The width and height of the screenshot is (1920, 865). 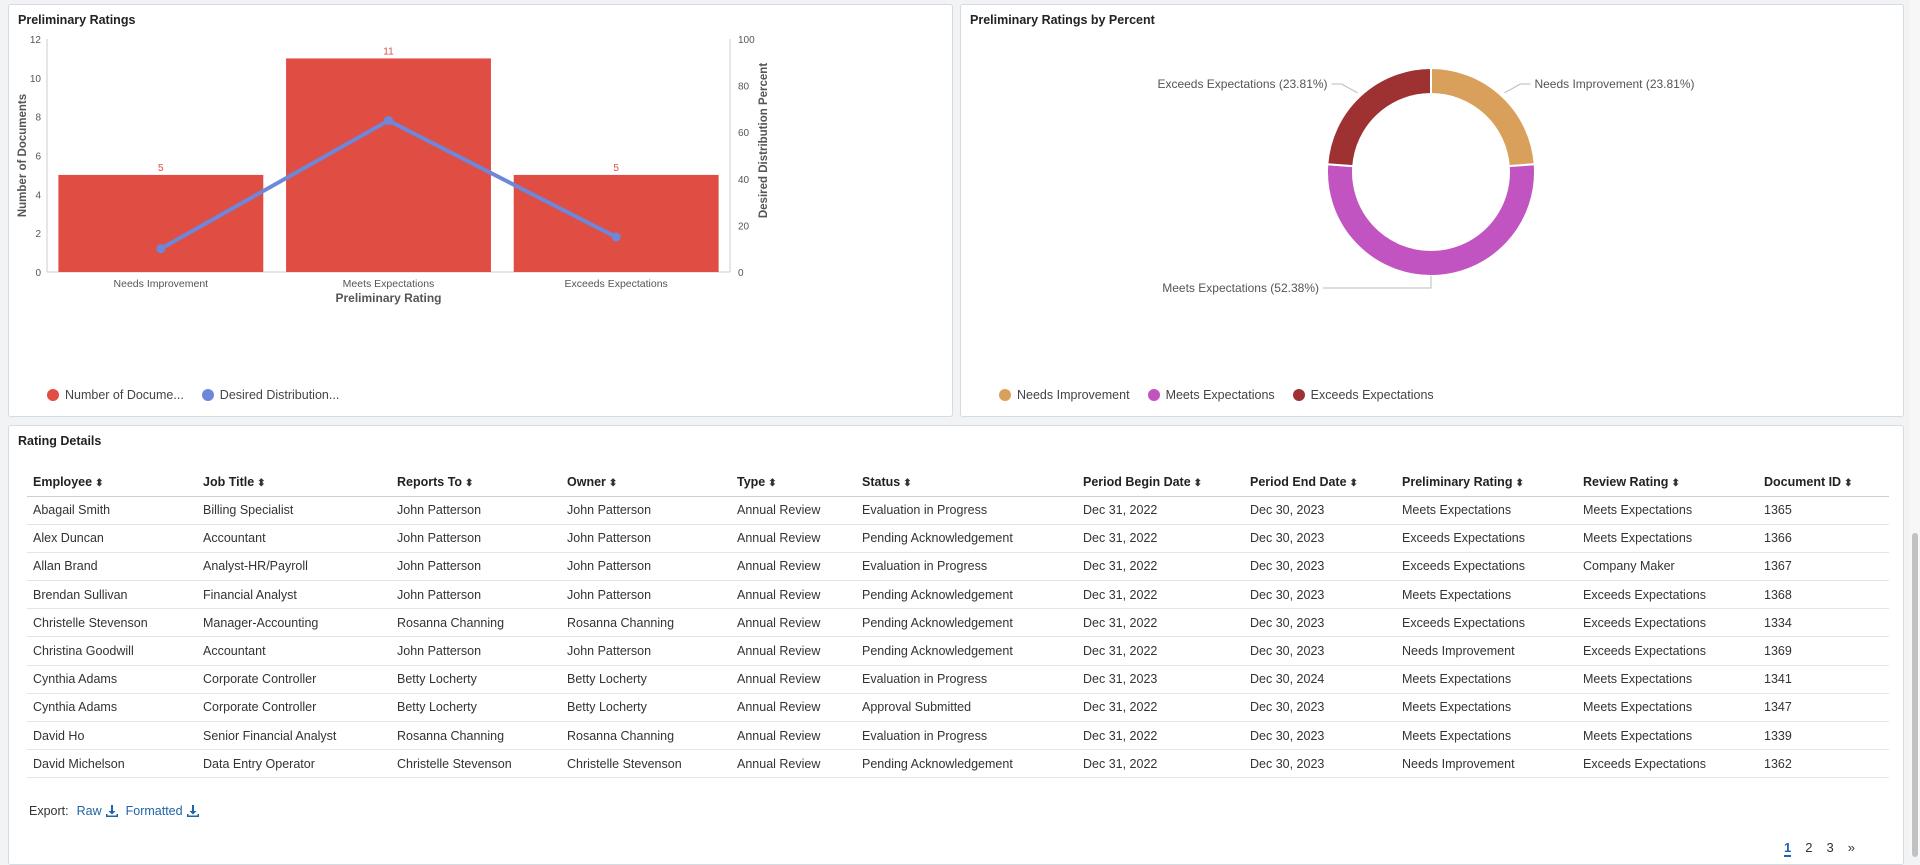 I want to click on column-header-employee: Employee ⬍, so click(x=112, y=482).